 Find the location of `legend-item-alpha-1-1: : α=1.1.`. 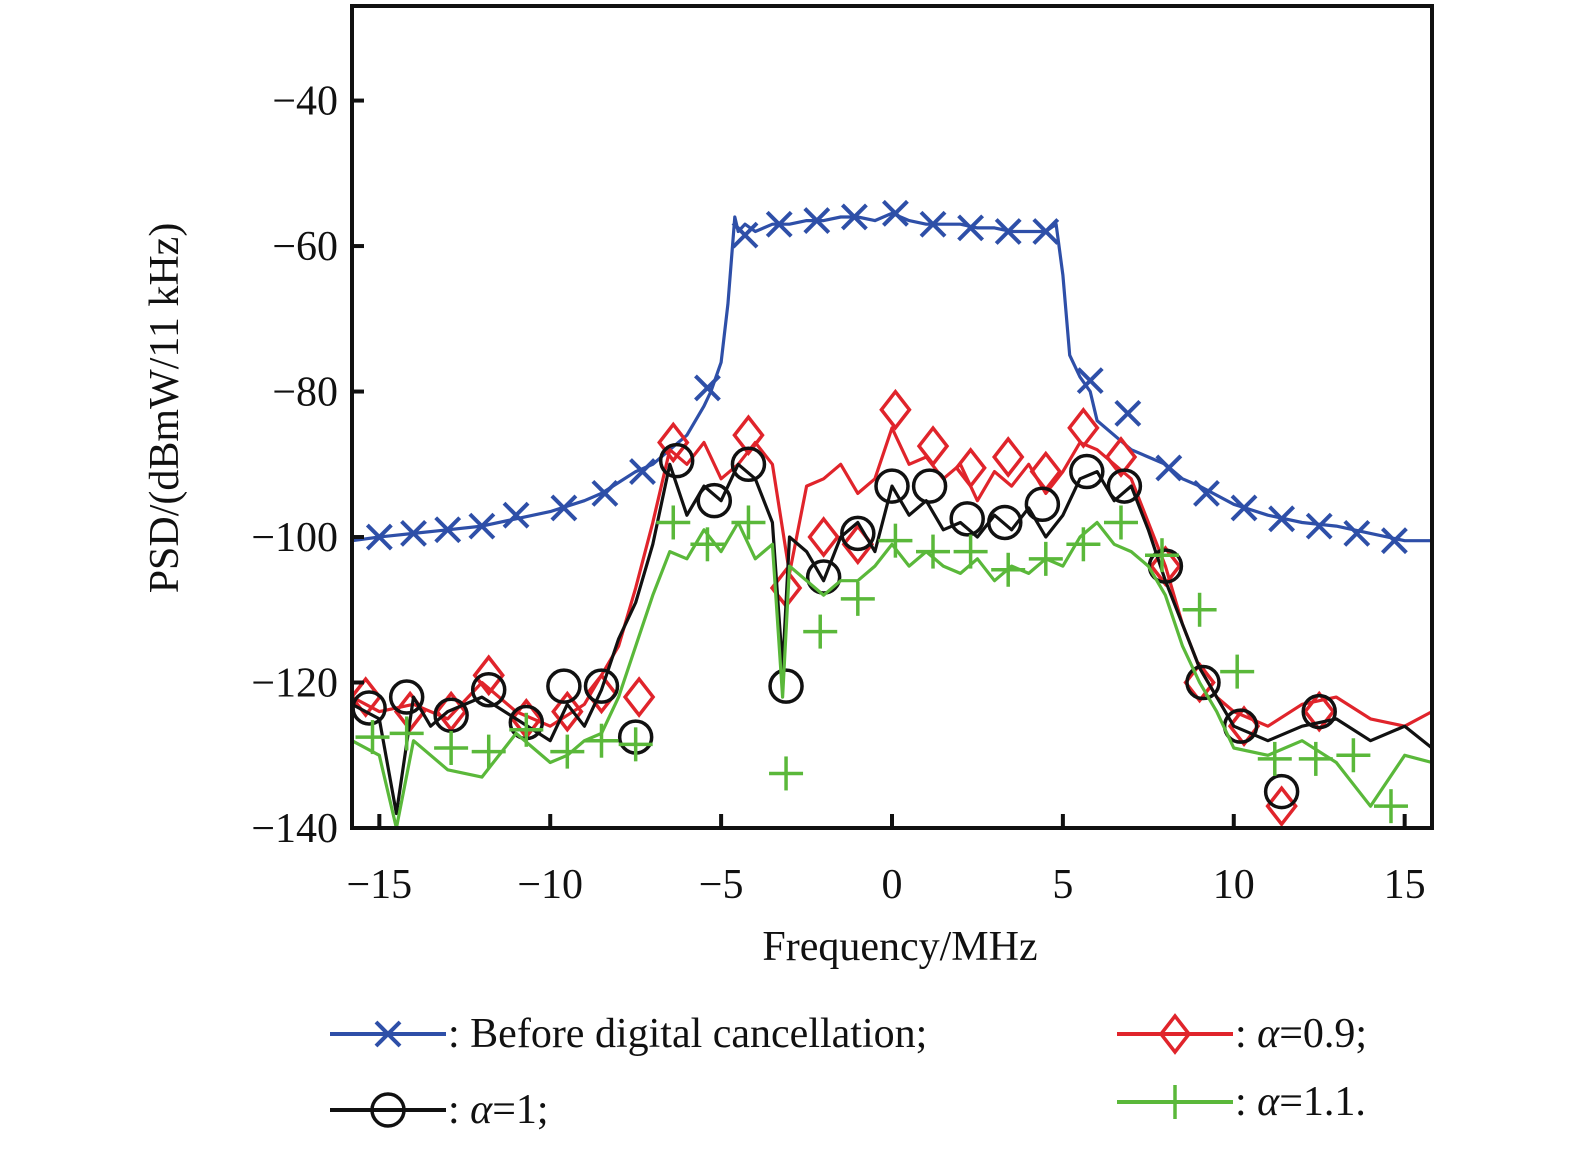

legend-item-alpha-1-1: : α=1.1. is located at coordinates (1240, 1102).